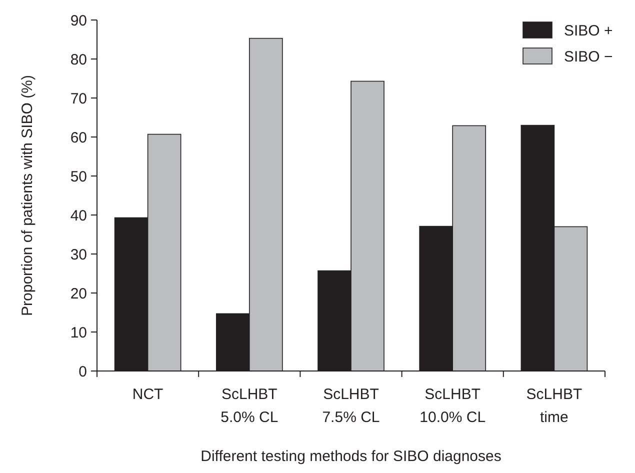 Image resolution: width=635 pixels, height=473 pixels. What do you see at coordinates (78, 99) in the screenshot?
I see `y-tick-label: 70` at bounding box center [78, 99].